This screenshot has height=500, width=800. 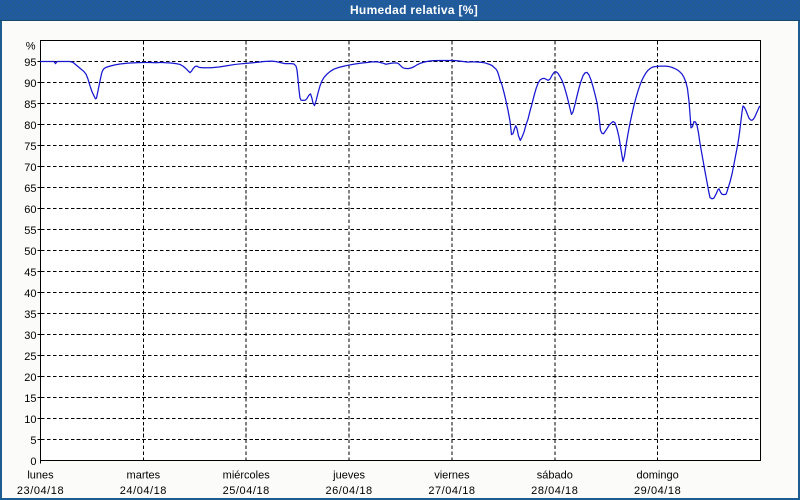 What do you see at coordinates (30, 168) in the screenshot?
I see `svg-text: 70` at bounding box center [30, 168].